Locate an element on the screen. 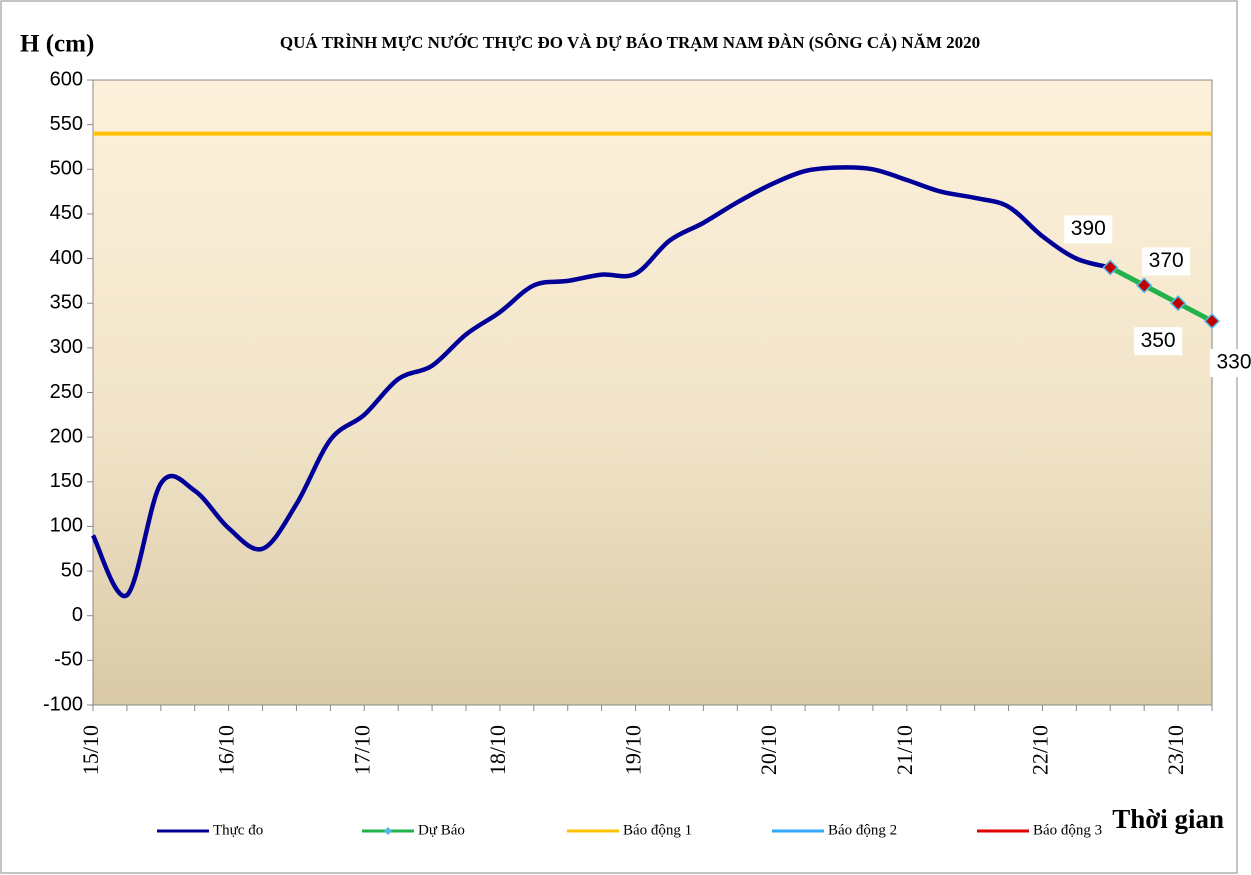 This screenshot has width=1251, height=875. x-tick-label: 17/10 is located at coordinates (361, 750).